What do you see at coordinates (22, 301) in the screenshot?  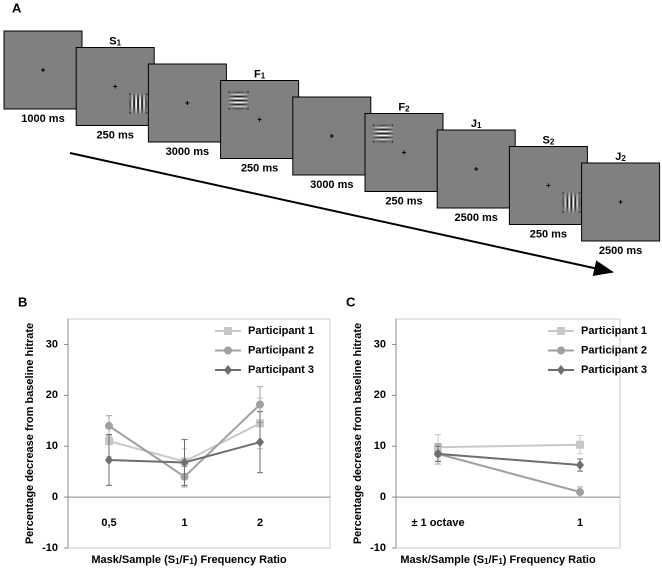 I see `panel-label: B` at bounding box center [22, 301].